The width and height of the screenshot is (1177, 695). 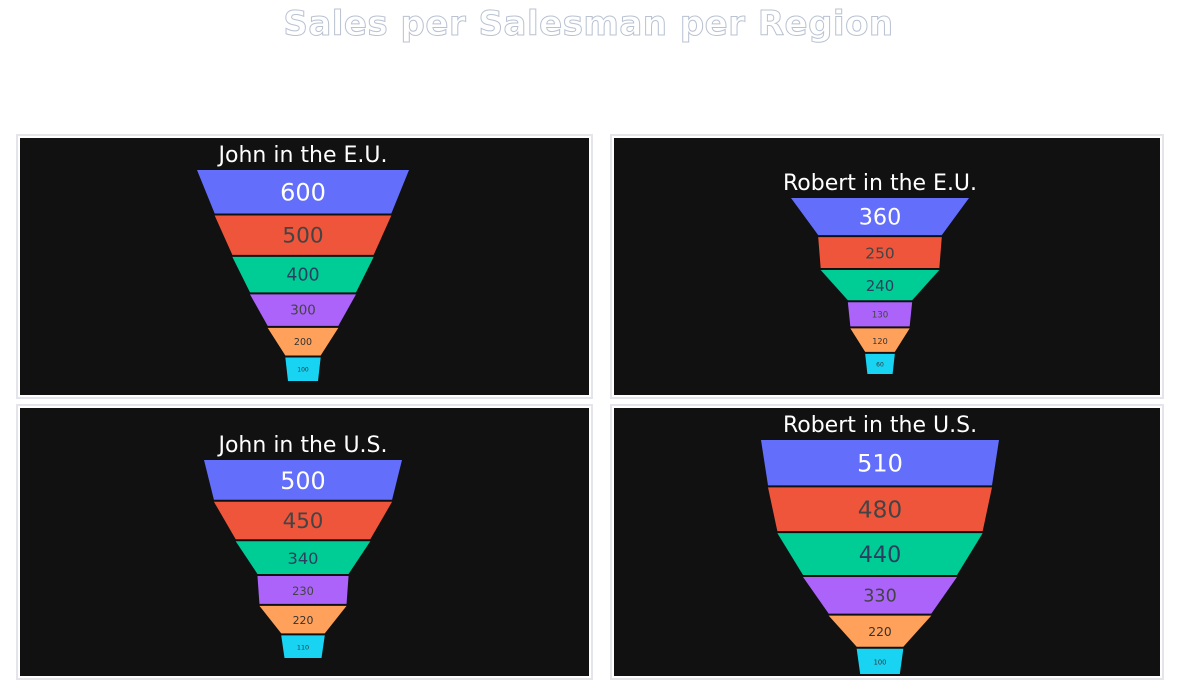 I want to click on funnel-value-label-2-john-eu: 500, so click(x=302, y=236).